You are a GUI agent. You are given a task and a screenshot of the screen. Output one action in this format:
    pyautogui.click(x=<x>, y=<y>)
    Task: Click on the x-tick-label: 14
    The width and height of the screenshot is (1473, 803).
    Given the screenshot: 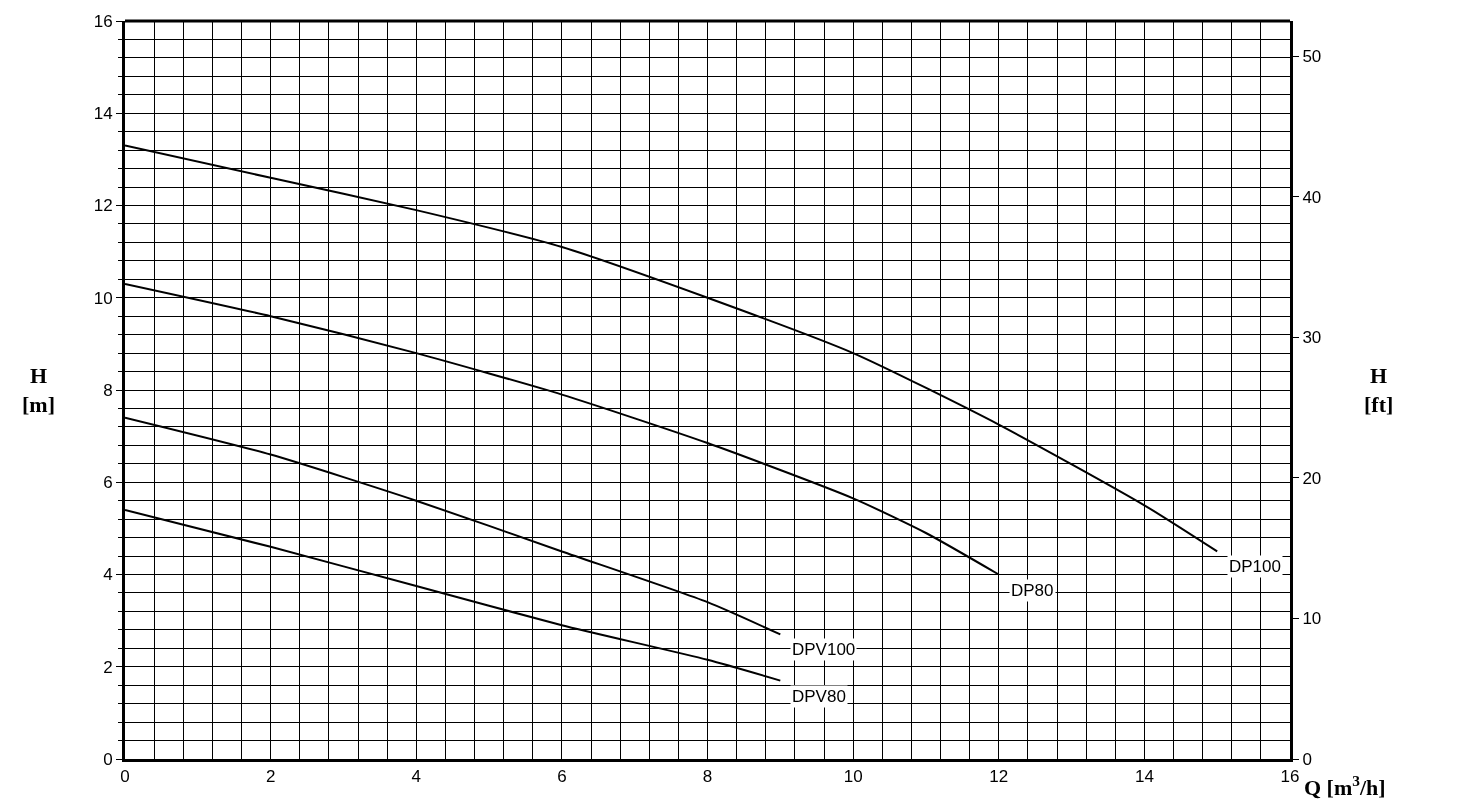 What is the action you would take?
    pyautogui.click(x=1144, y=777)
    